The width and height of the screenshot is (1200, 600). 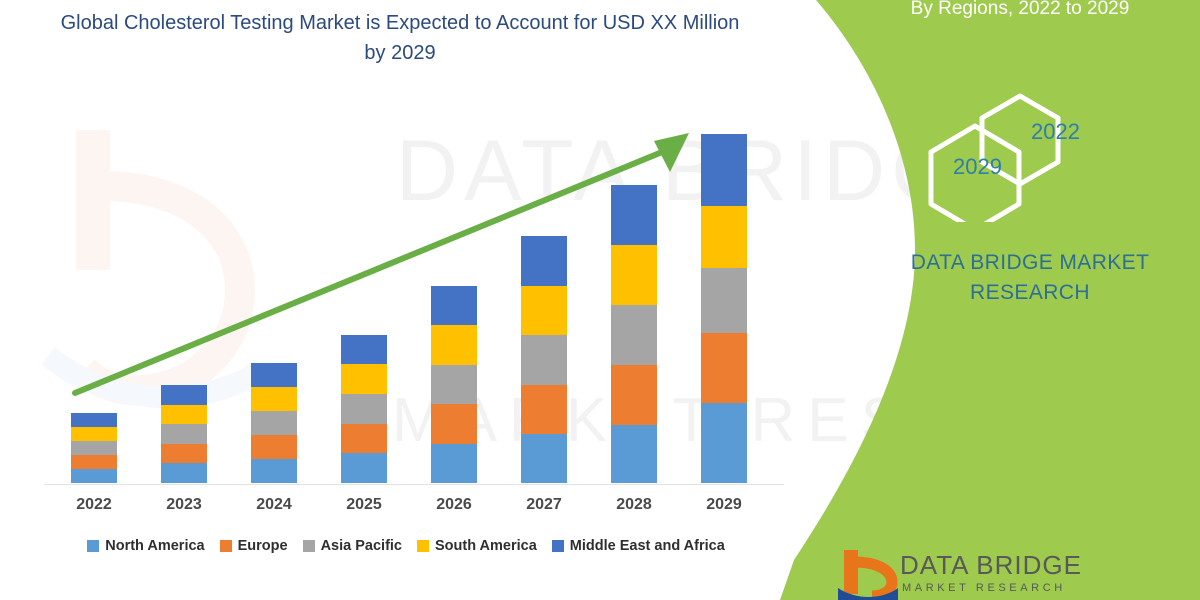 What do you see at coordinates (364, 504) in the screenshot?
I see `x-axis-label-2025: 2025` at bounding box center [364, 504].